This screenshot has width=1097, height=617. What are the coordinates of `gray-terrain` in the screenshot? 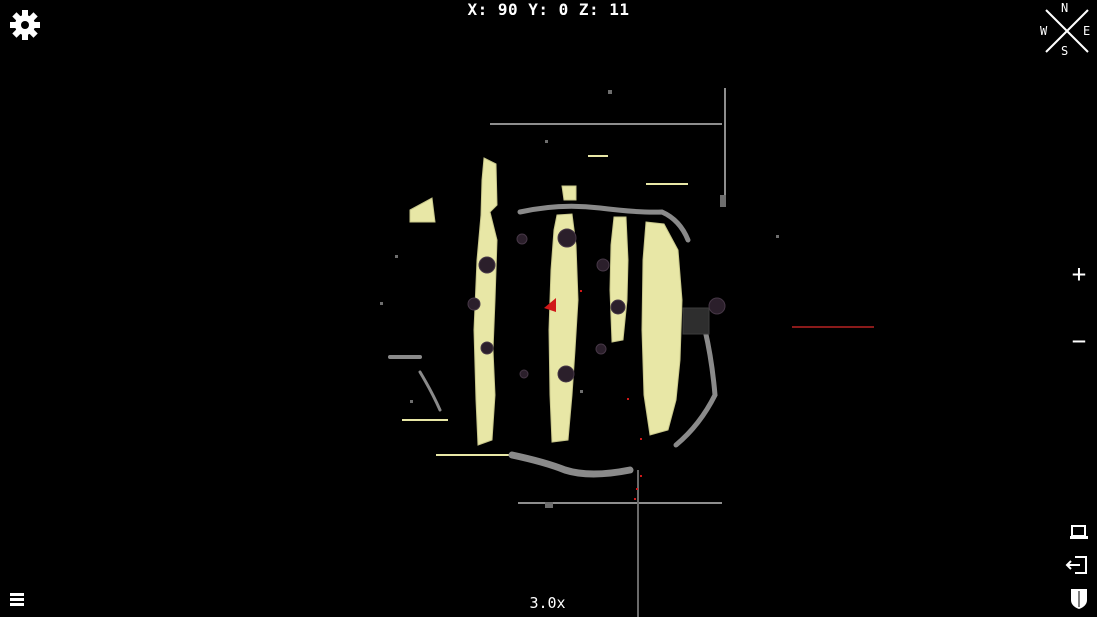 It's located at (553, 340).